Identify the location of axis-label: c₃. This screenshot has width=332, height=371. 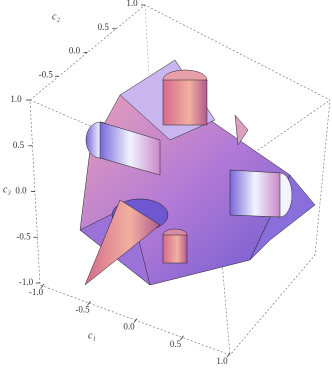
(7, 189).